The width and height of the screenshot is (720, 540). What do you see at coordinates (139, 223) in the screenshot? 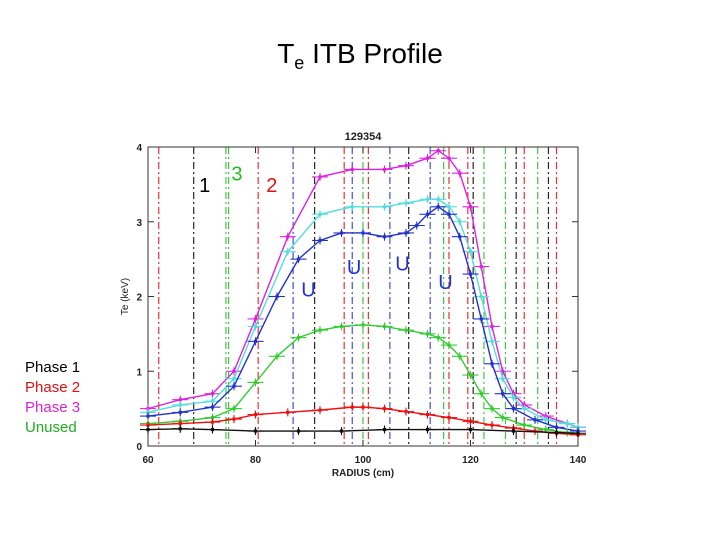
I see `y-tick-label-3: 3` at bounding box center [139, 223].